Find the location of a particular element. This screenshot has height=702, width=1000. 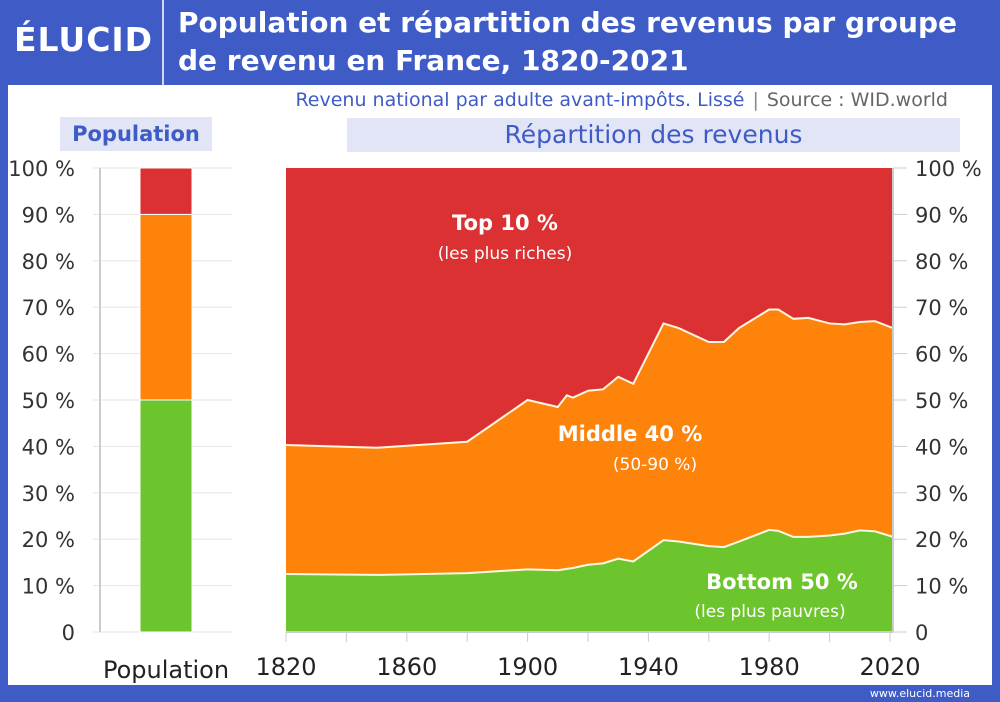

y-tick-label-left: 30 % is located at coordinates (48, 494).